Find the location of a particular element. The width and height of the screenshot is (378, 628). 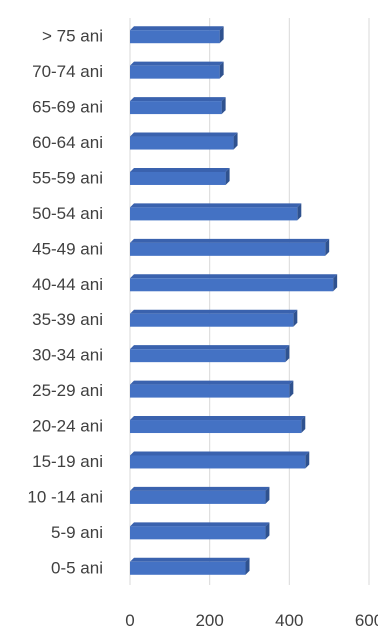

bar-35-39-ani is located at coordinates (214, 318).